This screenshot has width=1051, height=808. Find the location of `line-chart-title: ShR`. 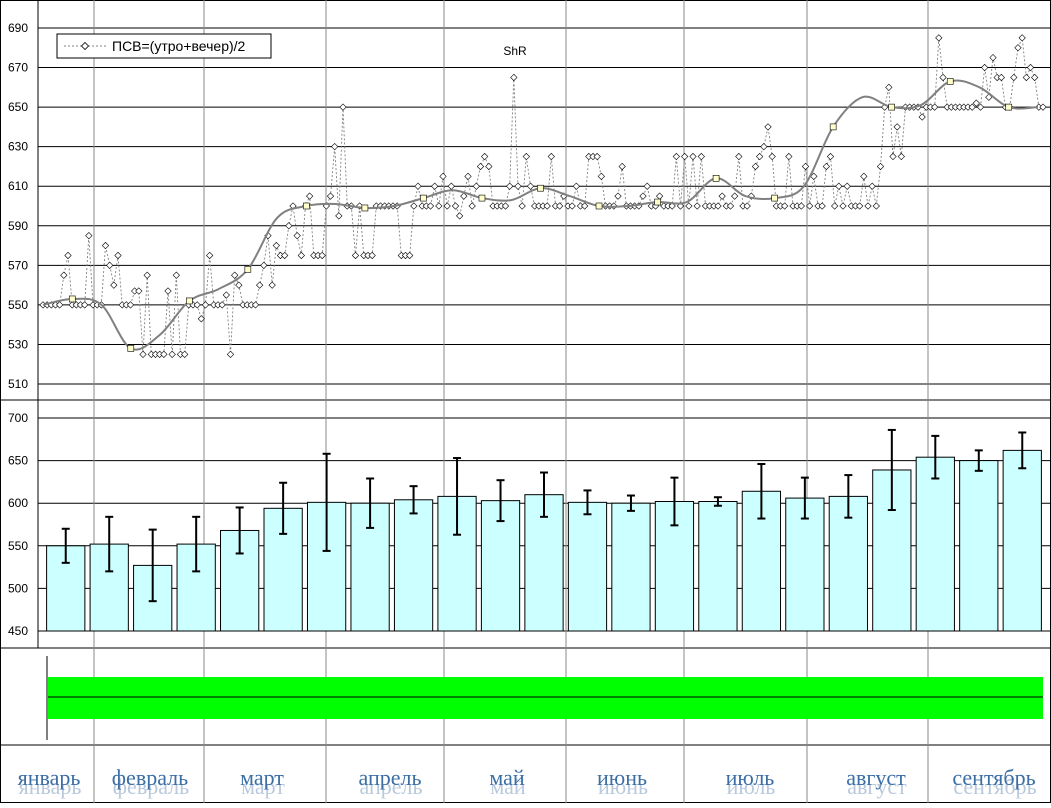

line-chart-title: ShR is located at coordinates (515, 51).